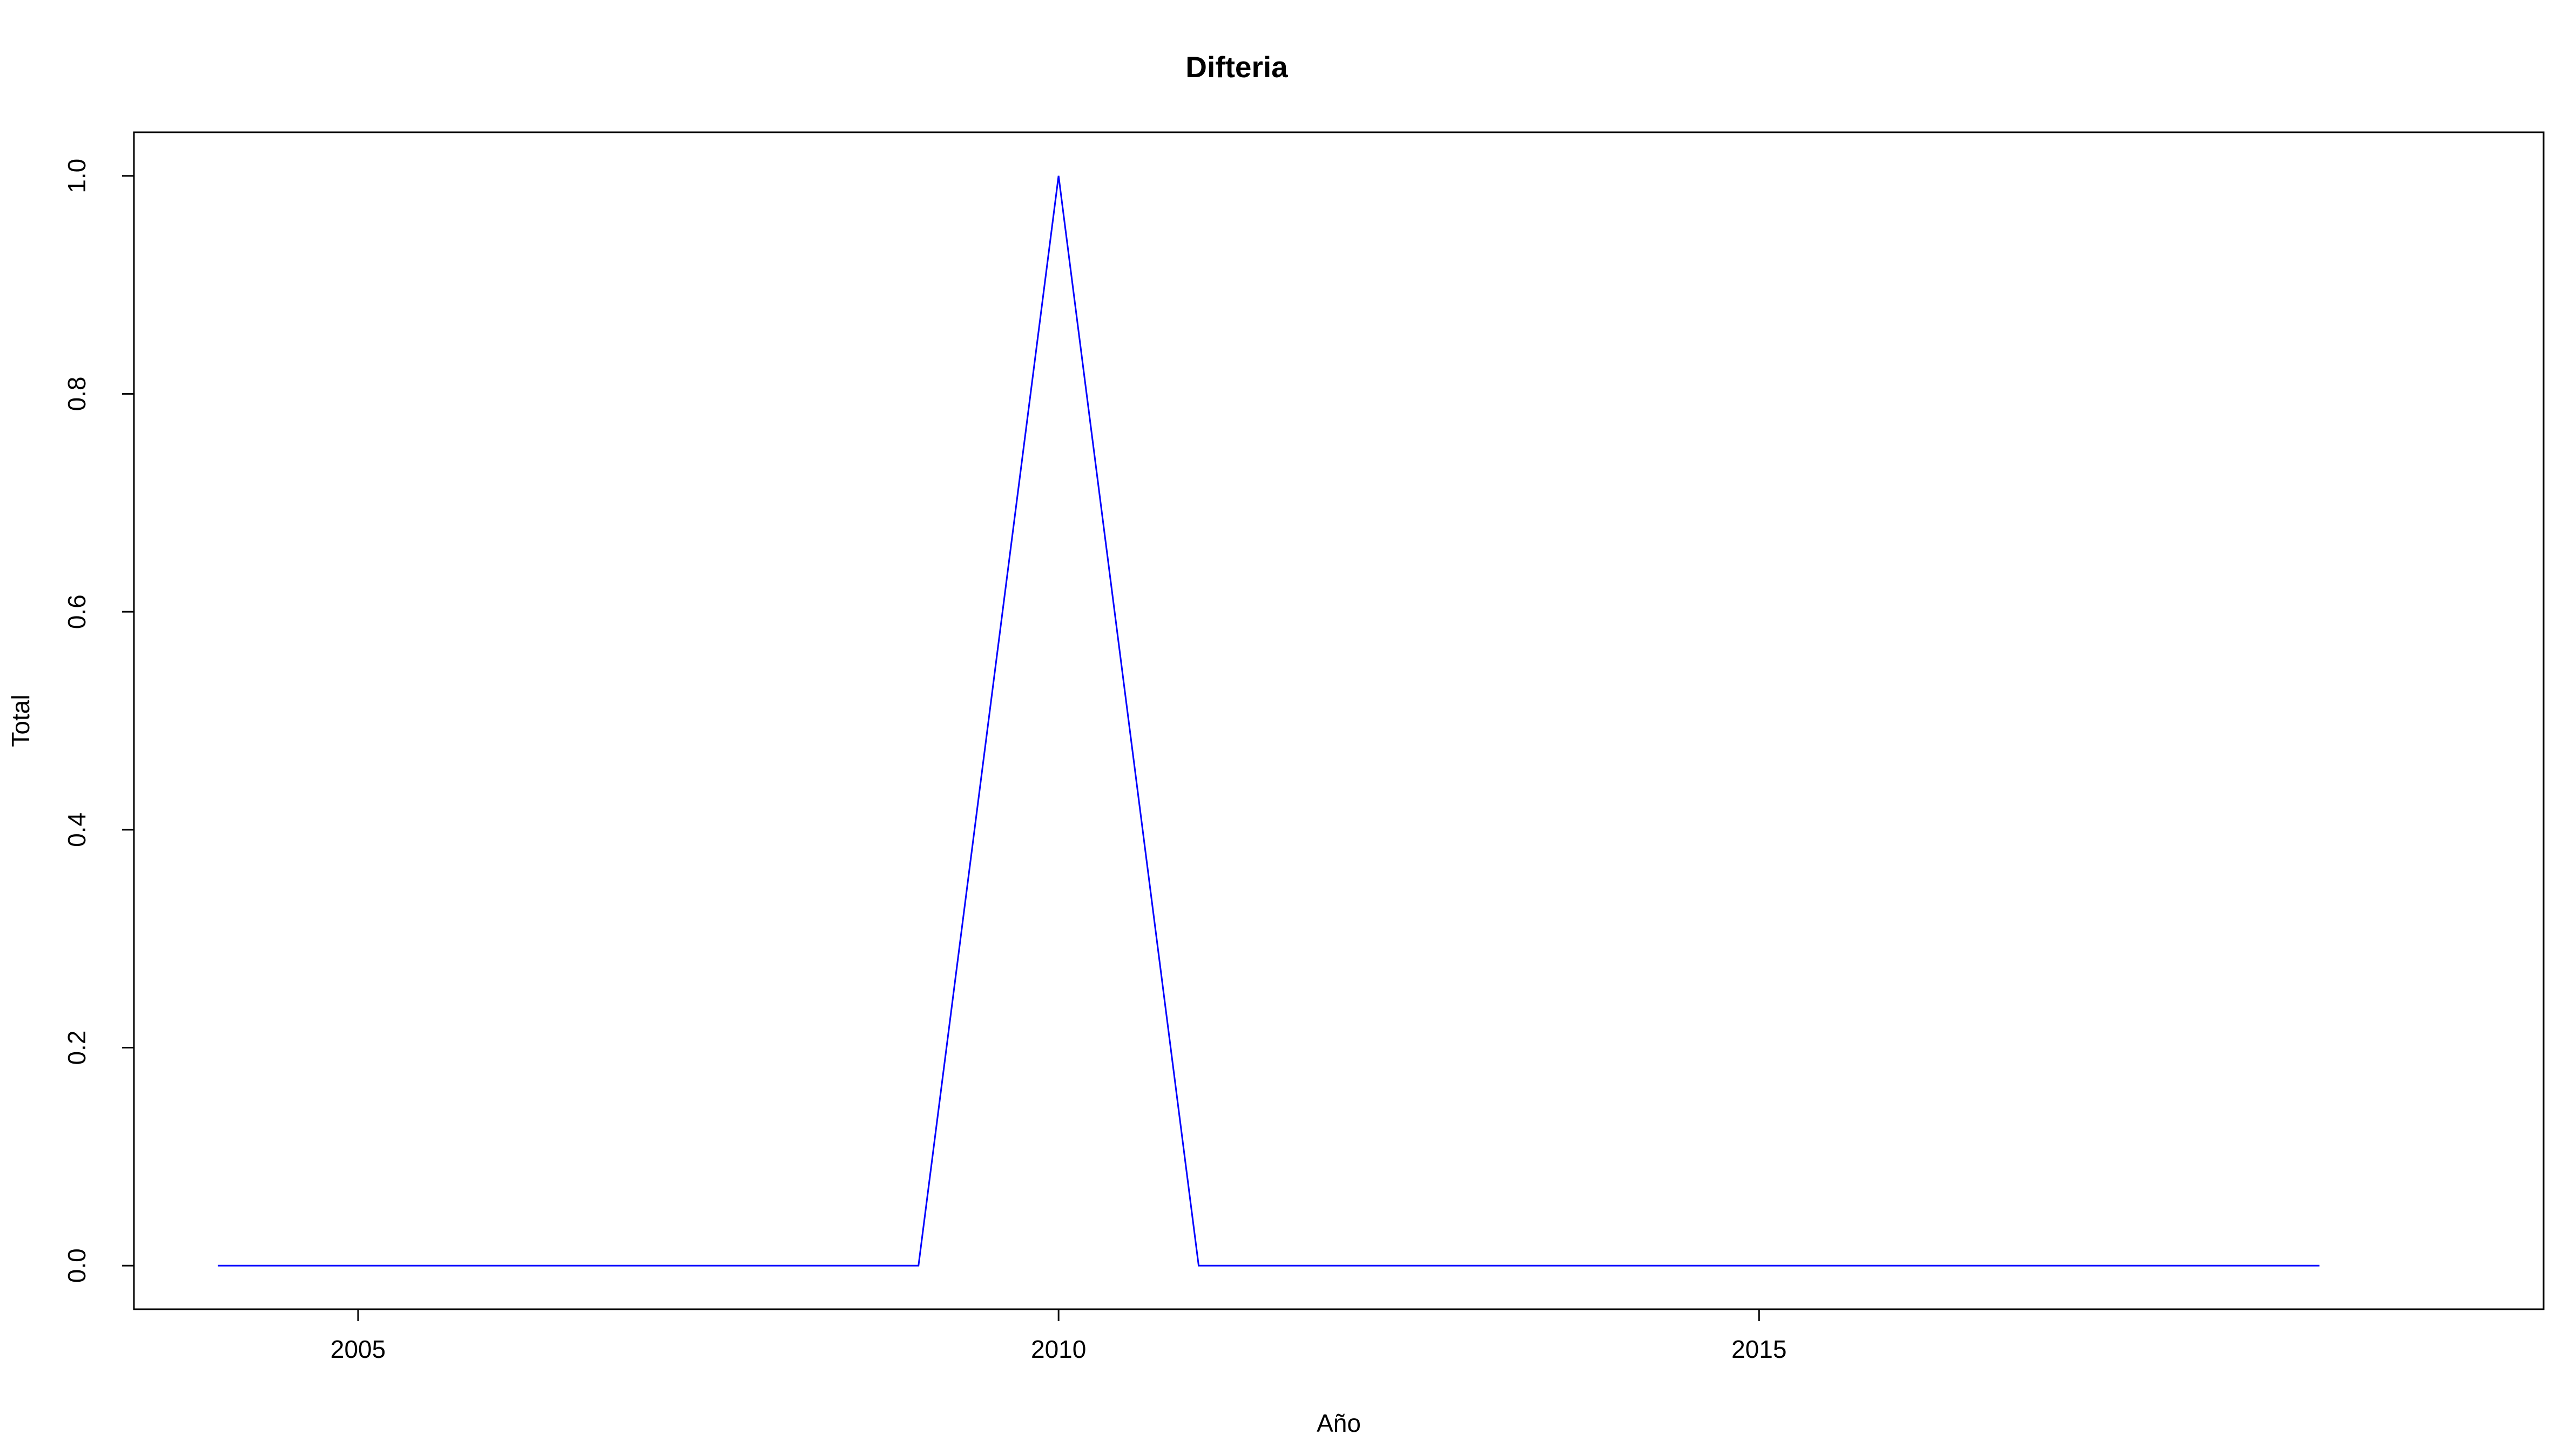 The width and height of the screenshot is (2576, 1455). I want to click on y-tick-label: 0.8, so click(77, 393).